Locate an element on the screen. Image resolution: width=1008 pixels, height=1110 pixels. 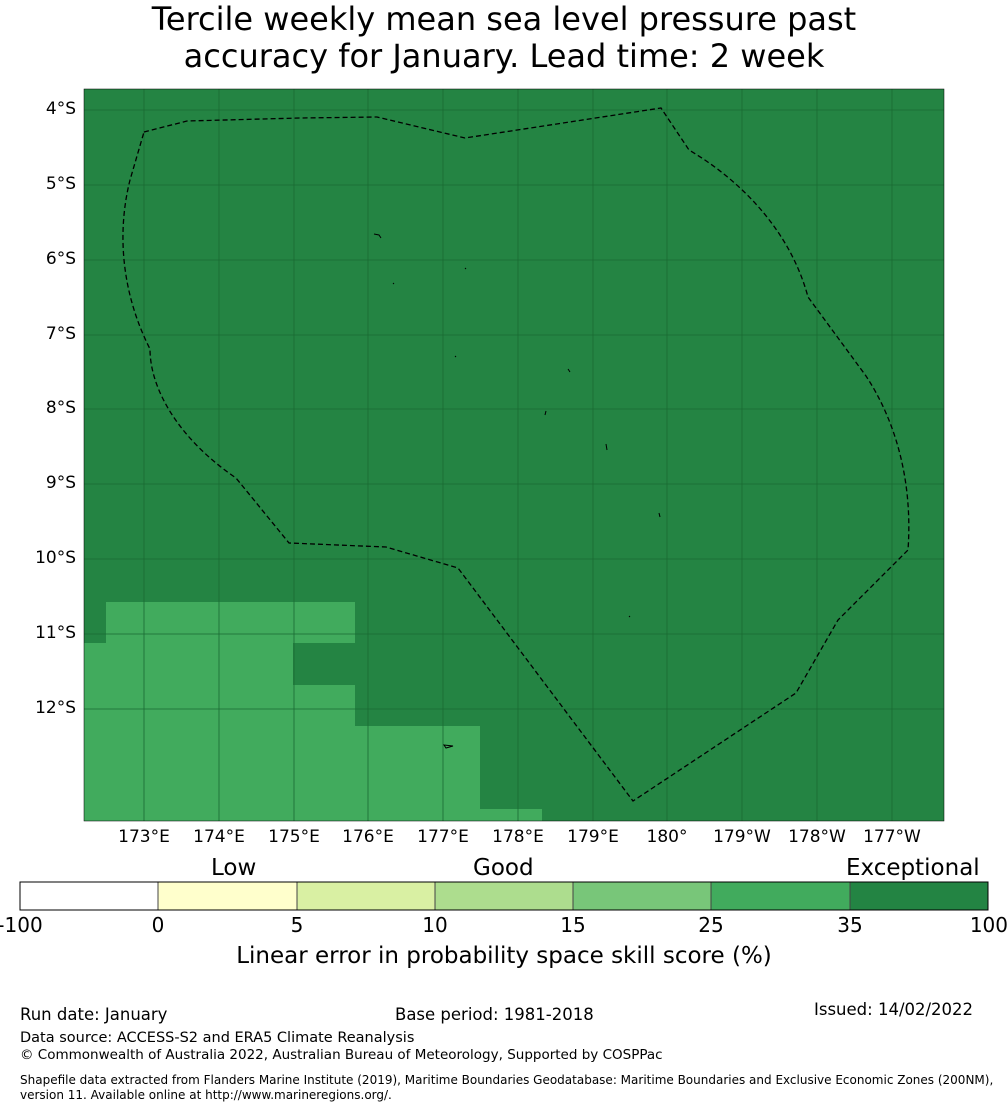
lat-label-6s: 6°S is located at coordinates (60, 259).